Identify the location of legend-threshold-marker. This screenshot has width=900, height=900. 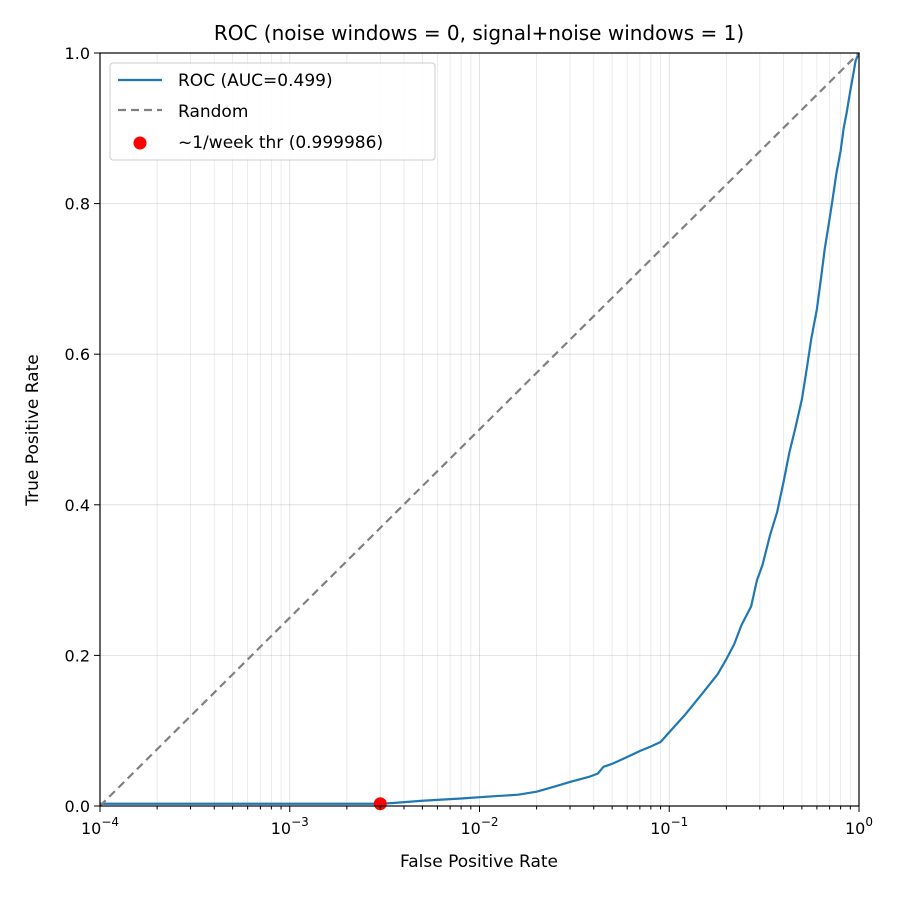
(140, 143).